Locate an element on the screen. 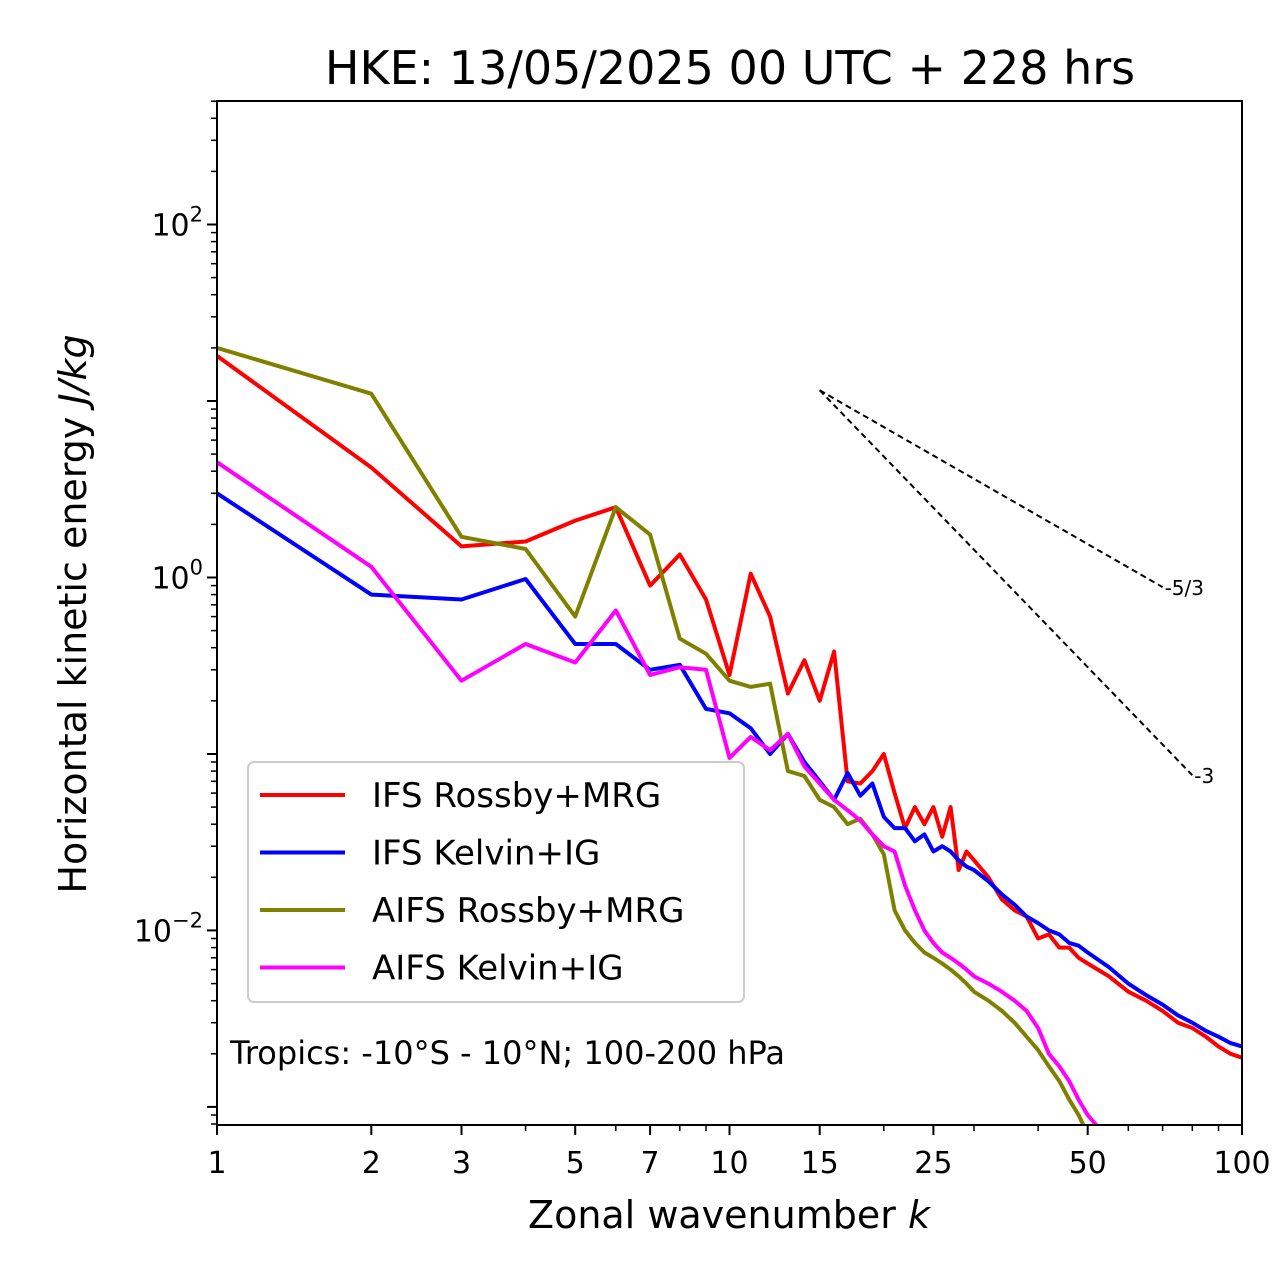 The width and height of the screenshot is (1280, 1288). y-axis: 10² 10⁰ 10⁻² is located at coordinates (175, 612).